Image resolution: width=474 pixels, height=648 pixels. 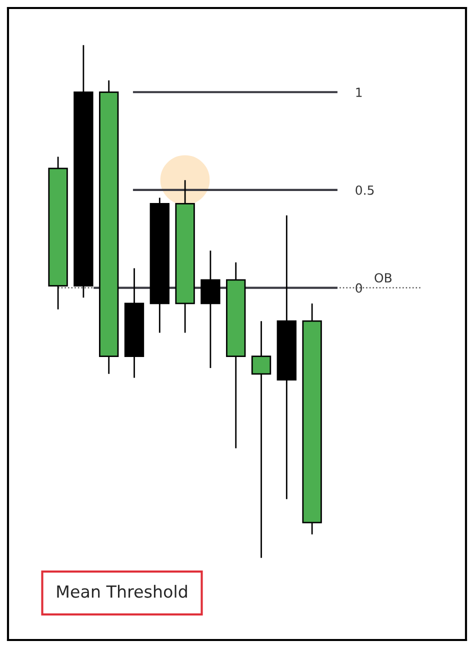 What do you see at coordinates (383, 278) in the screenshot?
I see `ref-line-label: OB` at bounding box center [383, 278].